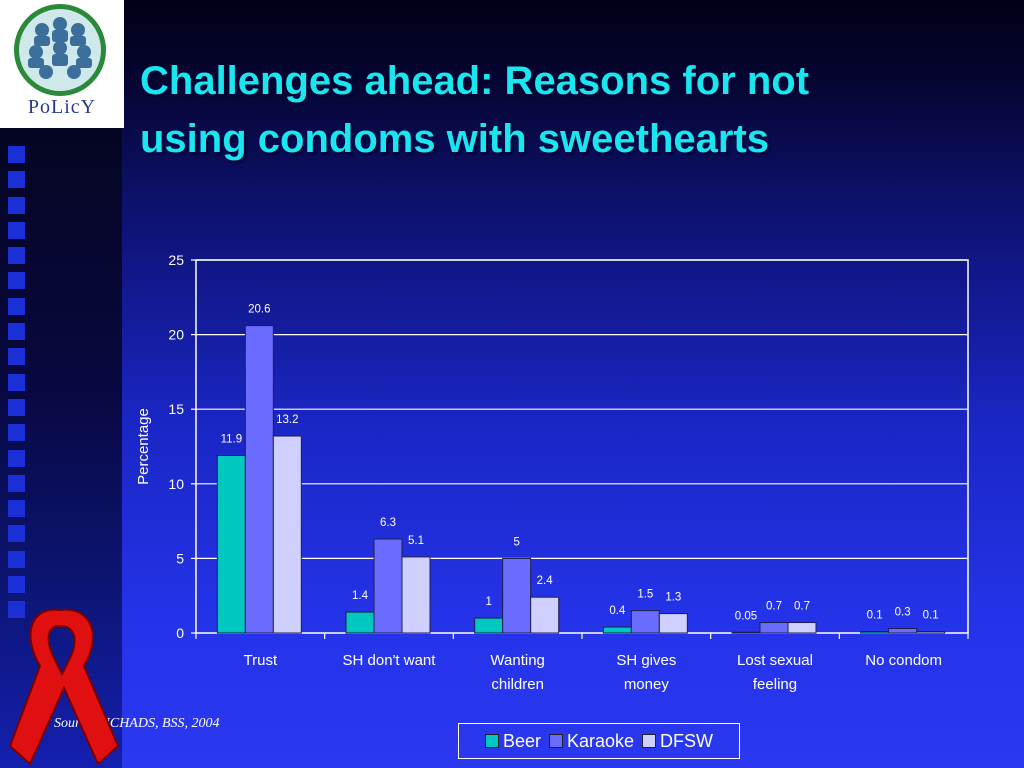  What do you see at coordinates (180, 558) in the screenshot?
I see `y-tick-label-5: 5` at bounding box center [180, 558].